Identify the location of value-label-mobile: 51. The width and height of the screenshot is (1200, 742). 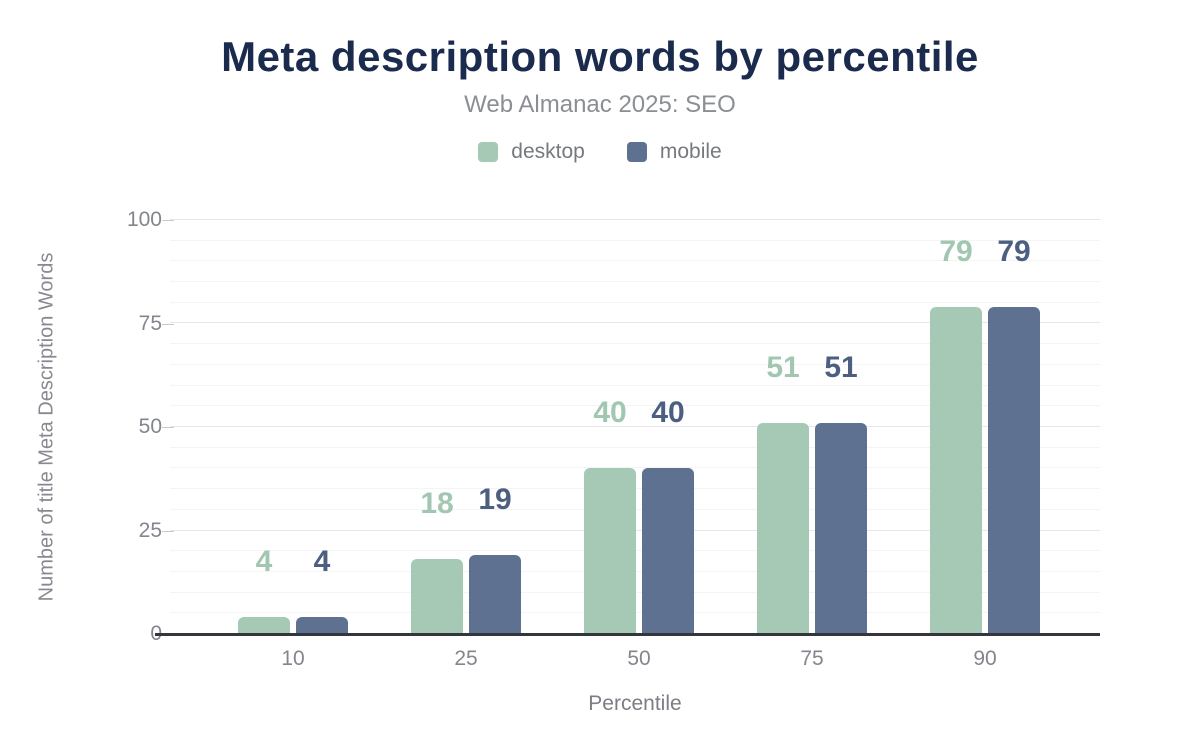
(841, 367).